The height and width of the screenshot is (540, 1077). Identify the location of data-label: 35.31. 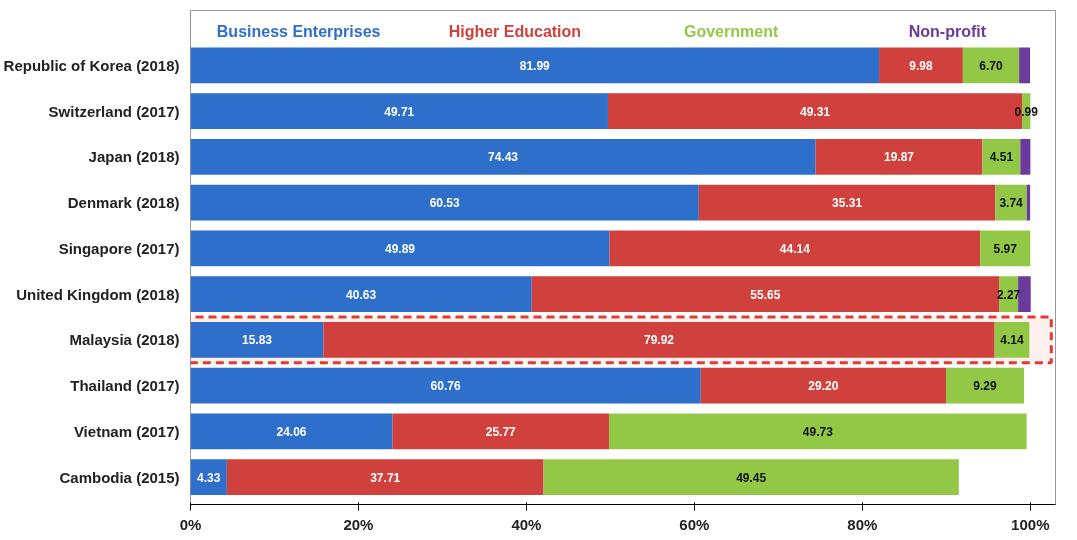
(847, 203).